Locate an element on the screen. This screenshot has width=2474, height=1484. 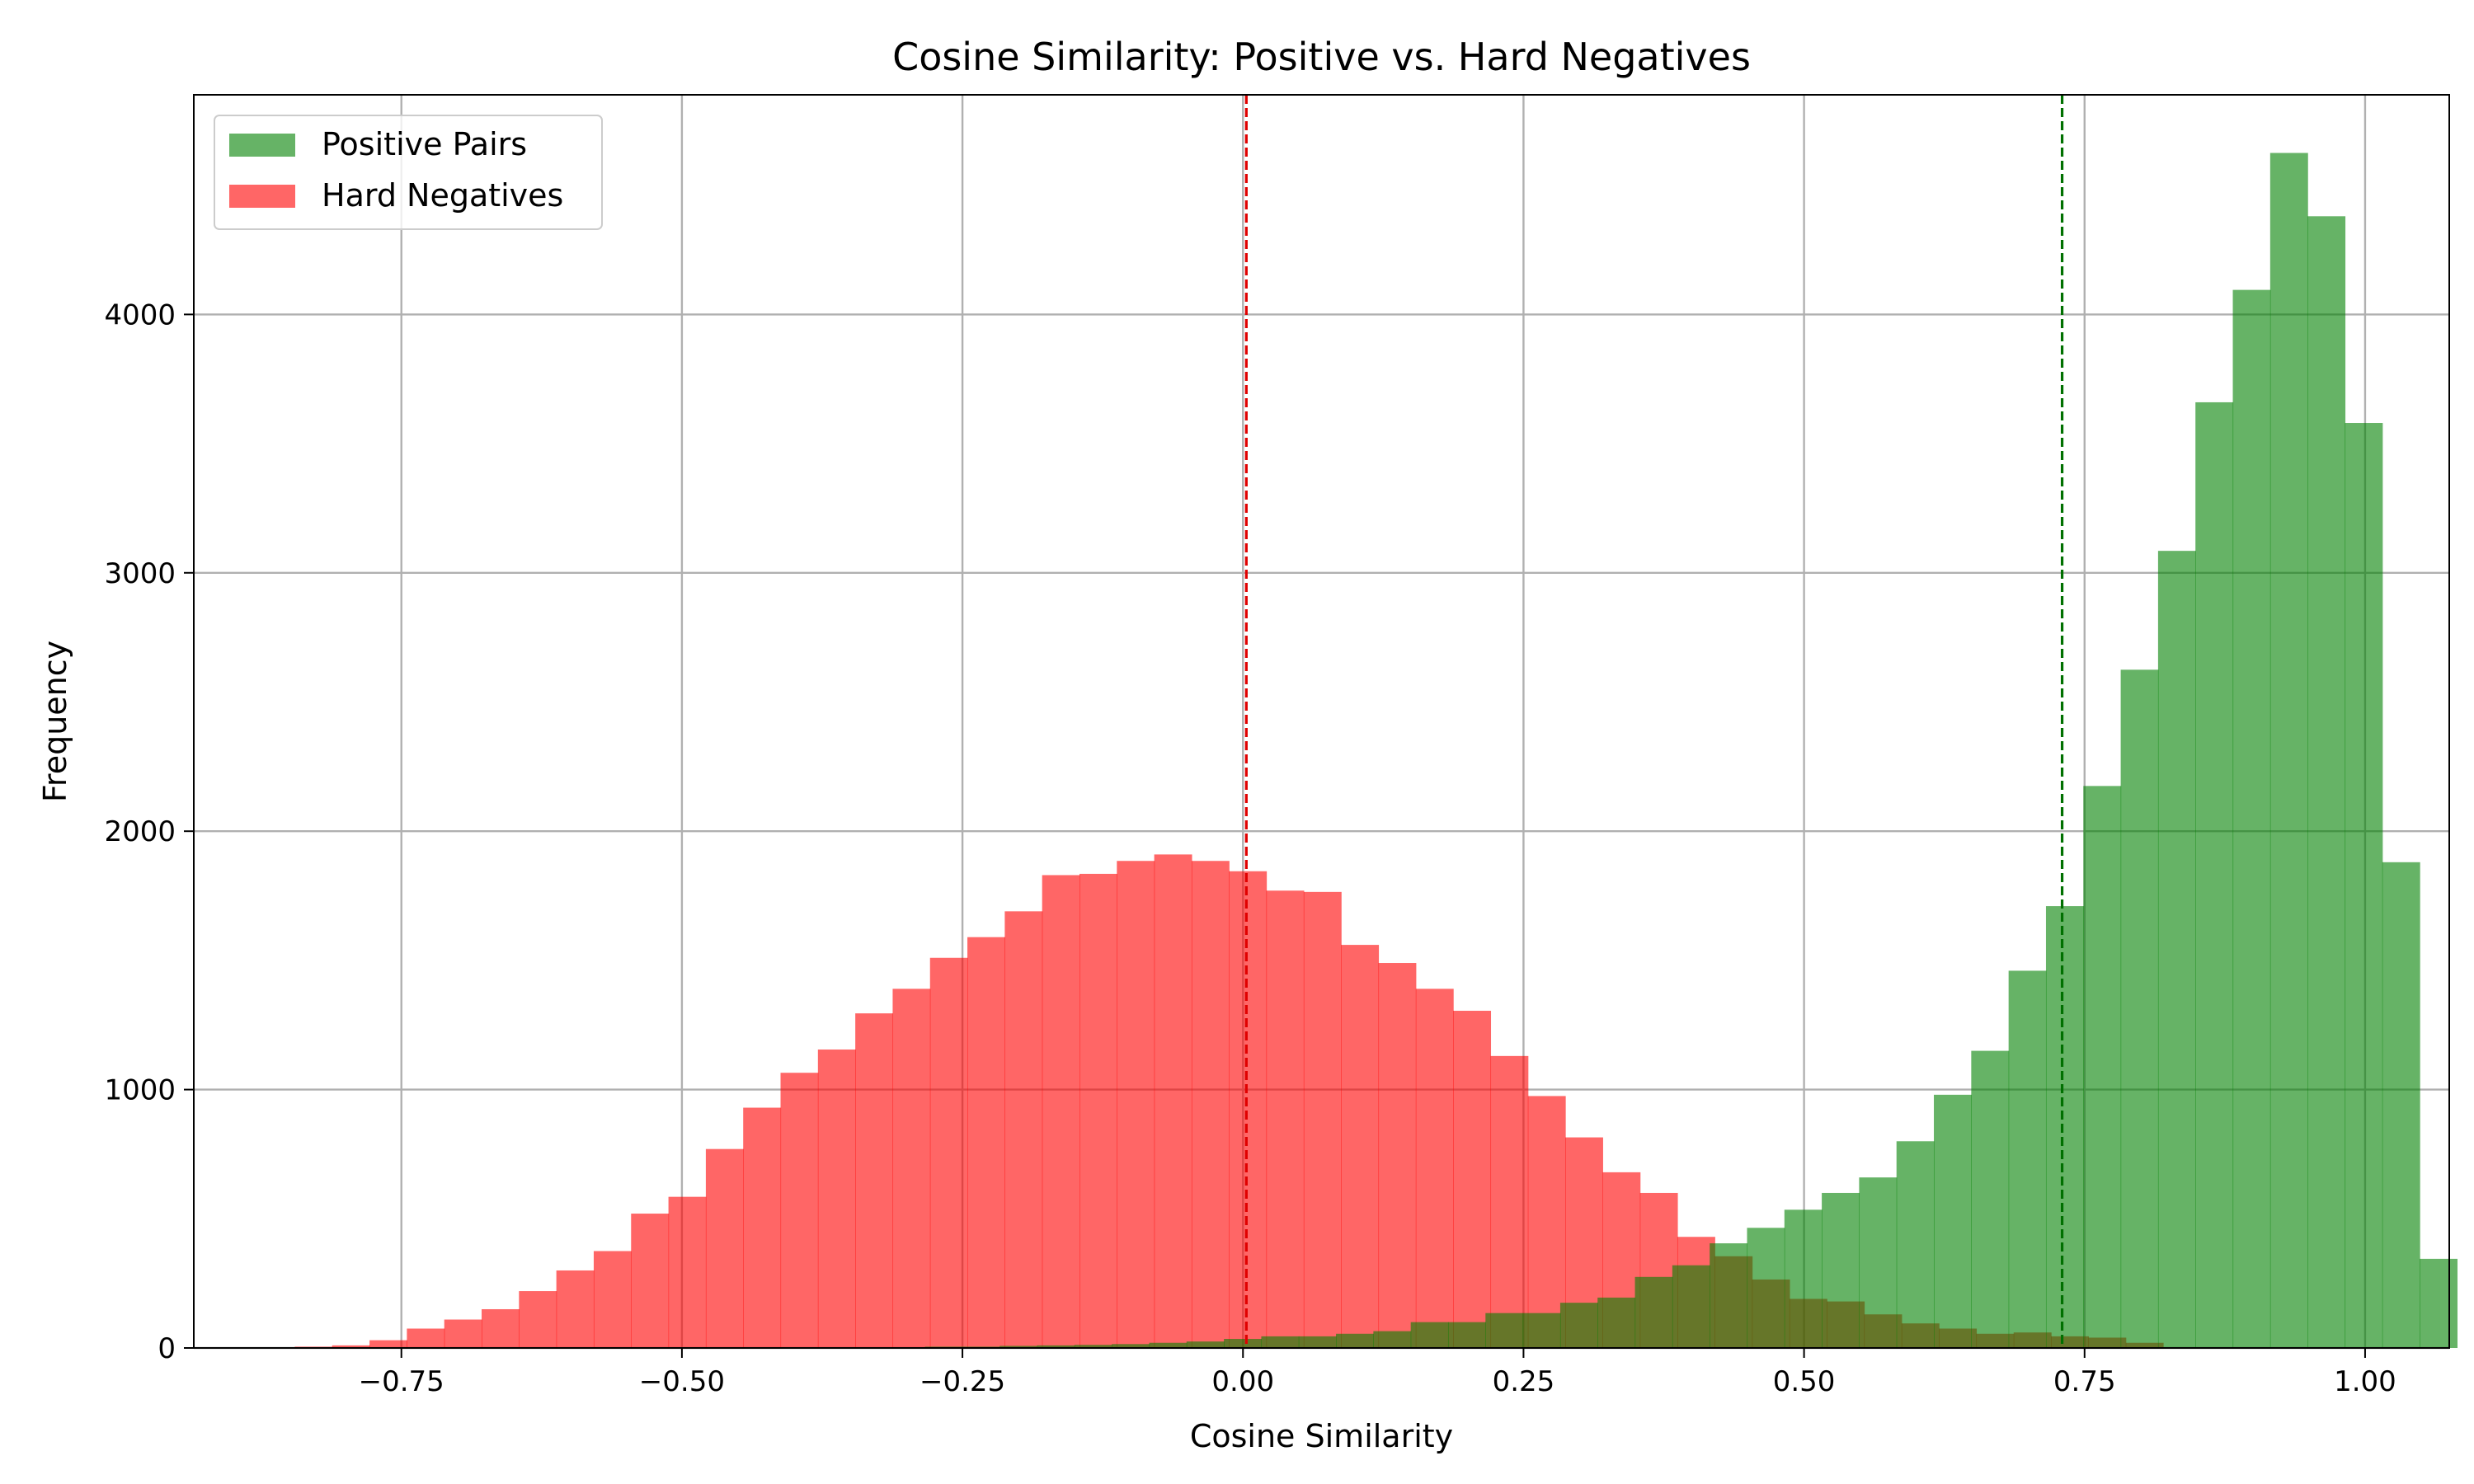
x-axis-title: Cosine Similarity is located at coordinates (1321, 1436).